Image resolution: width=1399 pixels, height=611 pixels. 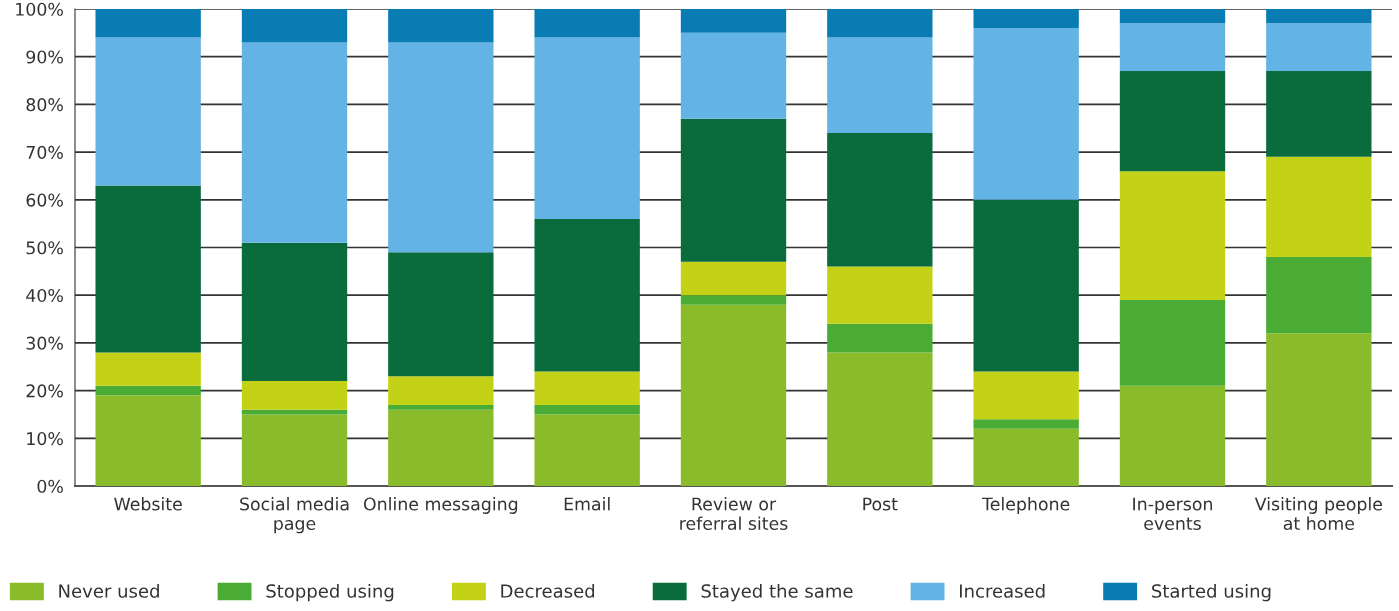 I want to click on y-tick-label: 10%, so click(x=45, y=439).